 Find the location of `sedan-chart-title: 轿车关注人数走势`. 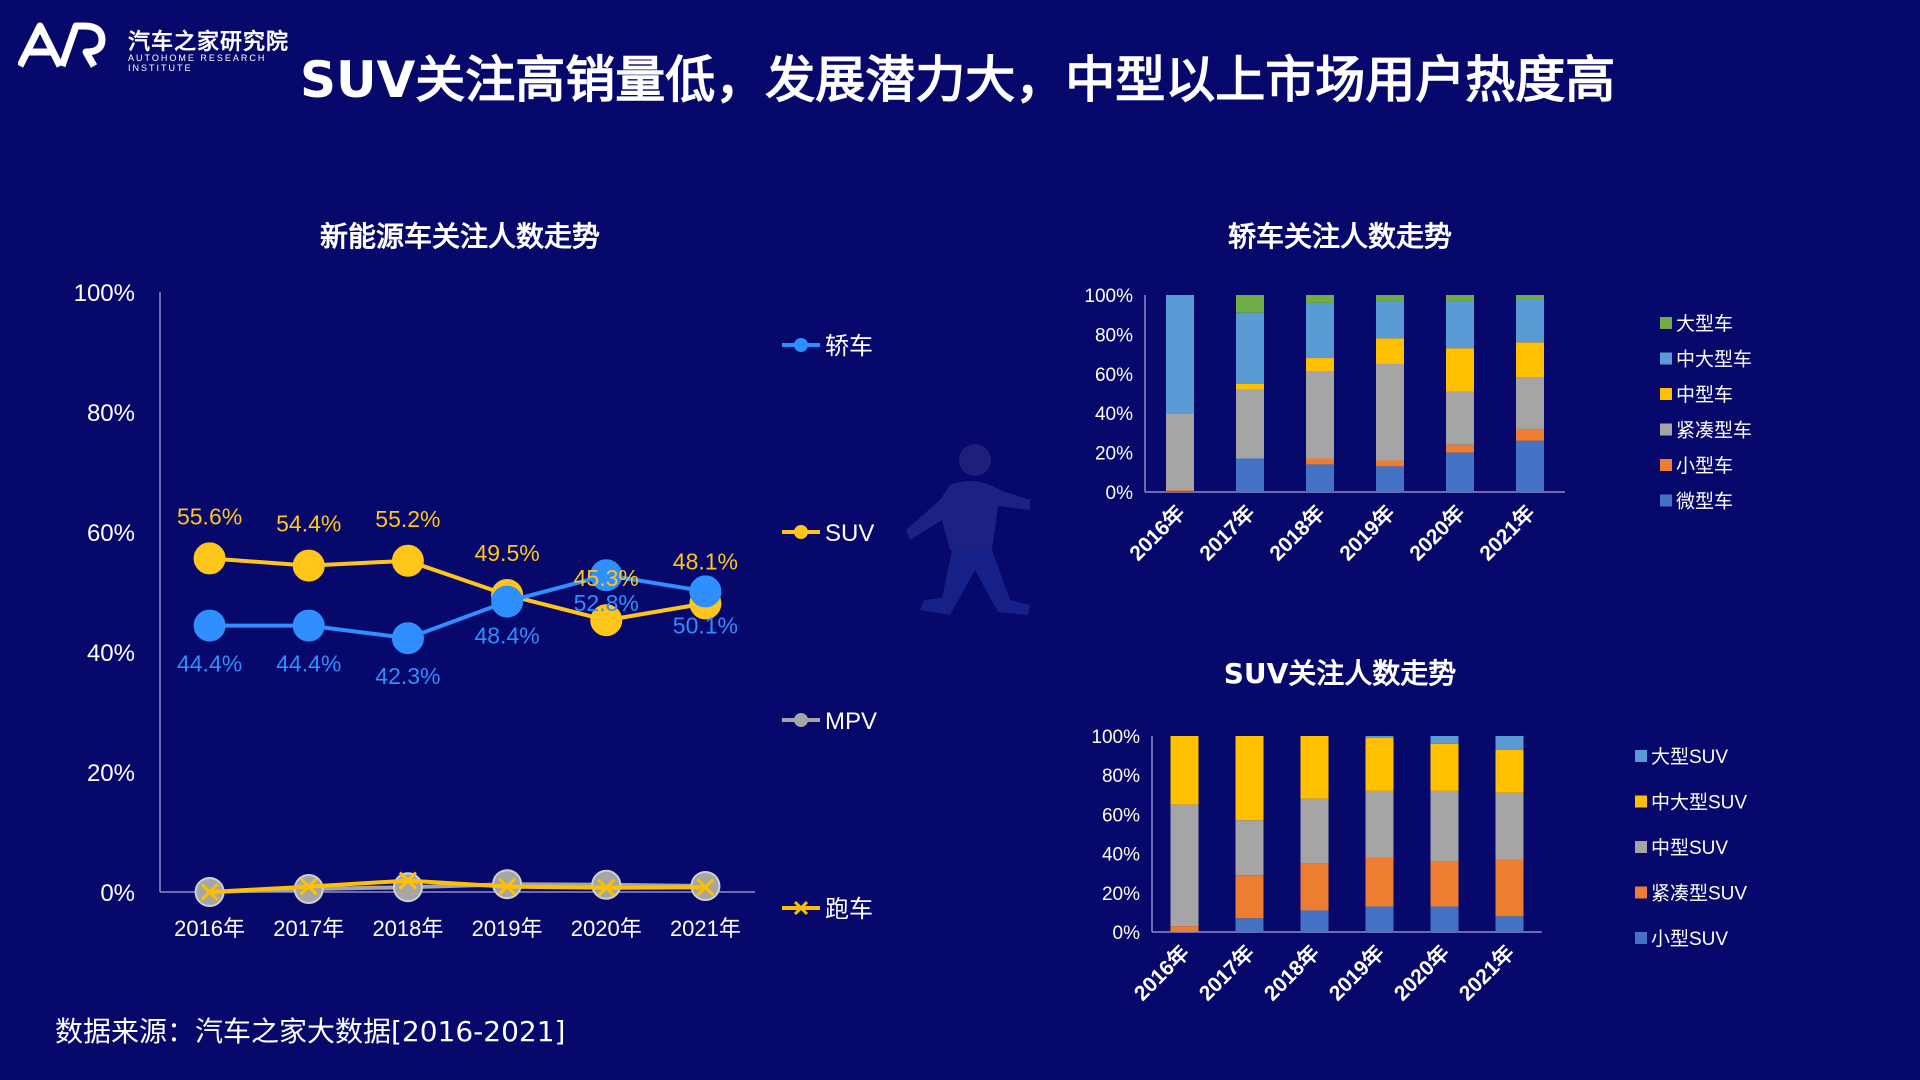

sedan-chart-title: 轿车关注人数走势 is located at coordinates (1339, 236).